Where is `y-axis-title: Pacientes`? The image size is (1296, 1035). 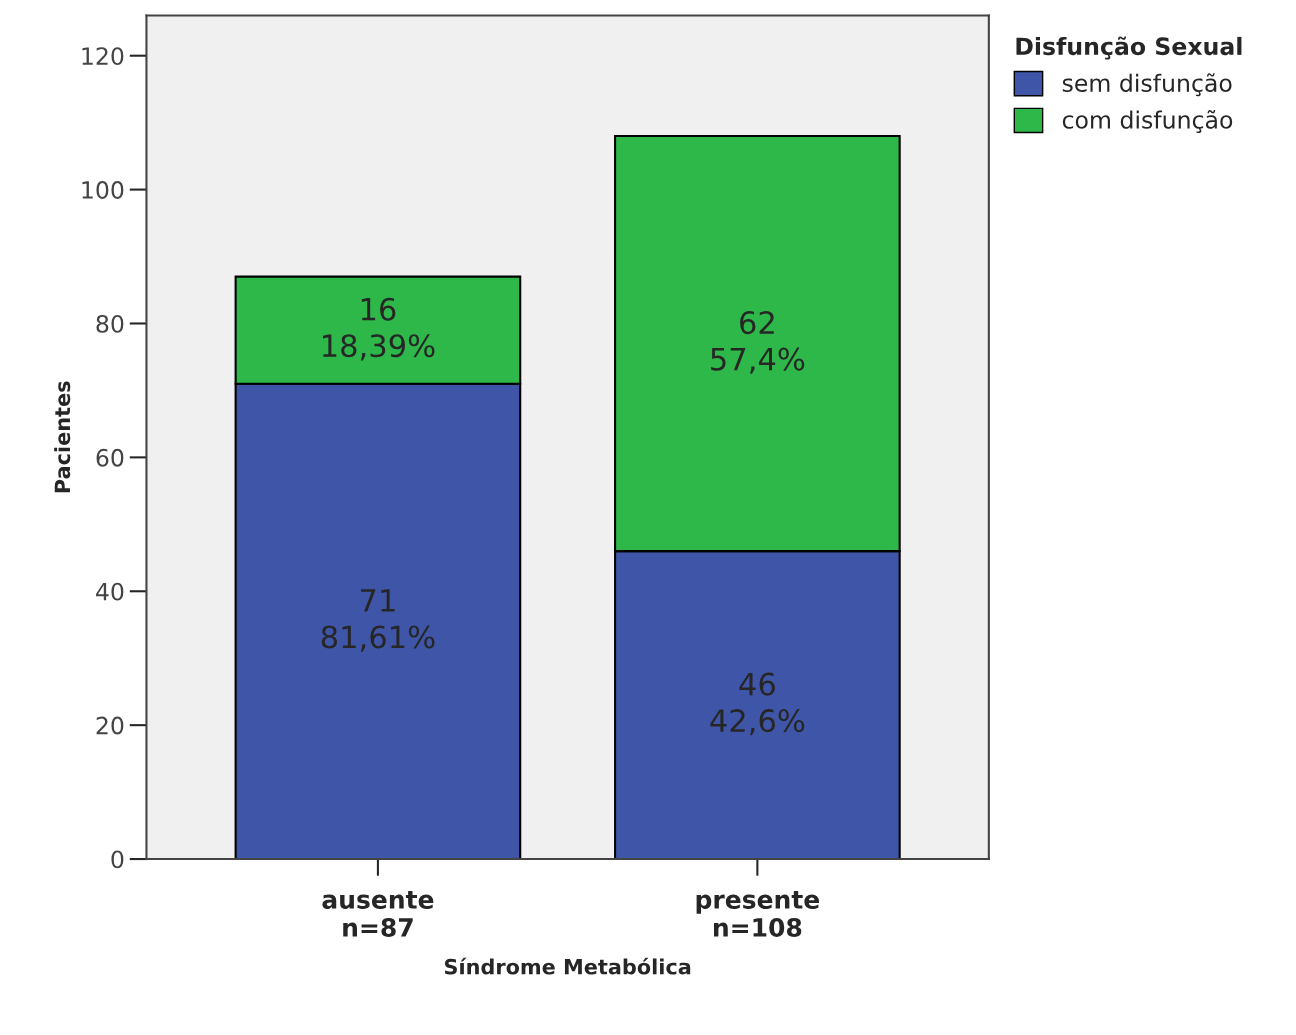 y-axis-title: Pacientes is located at coordinates (62, 437).